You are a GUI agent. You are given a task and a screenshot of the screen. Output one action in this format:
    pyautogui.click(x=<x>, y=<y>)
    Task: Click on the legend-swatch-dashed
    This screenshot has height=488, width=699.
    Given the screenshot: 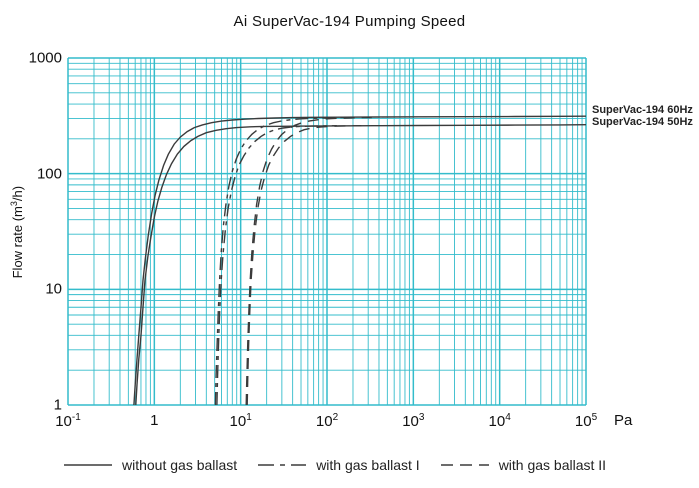 What is the action you would take?
    pyautogui.click(x=464, y=465)
    